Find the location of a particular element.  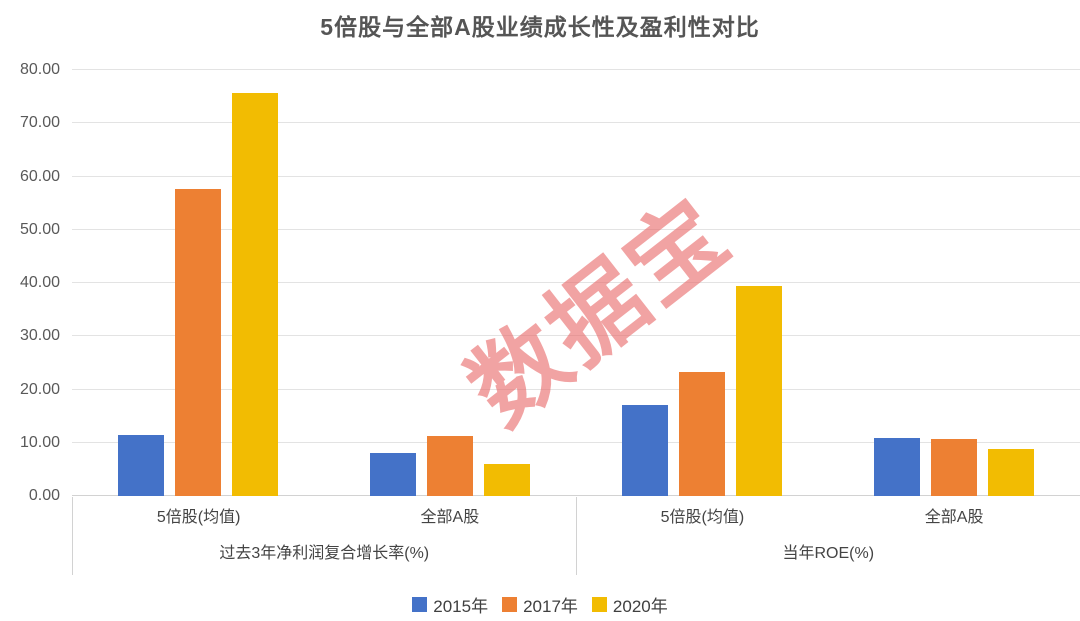

legend-item-2020: 2020年 is located at coordinates (629, 604).